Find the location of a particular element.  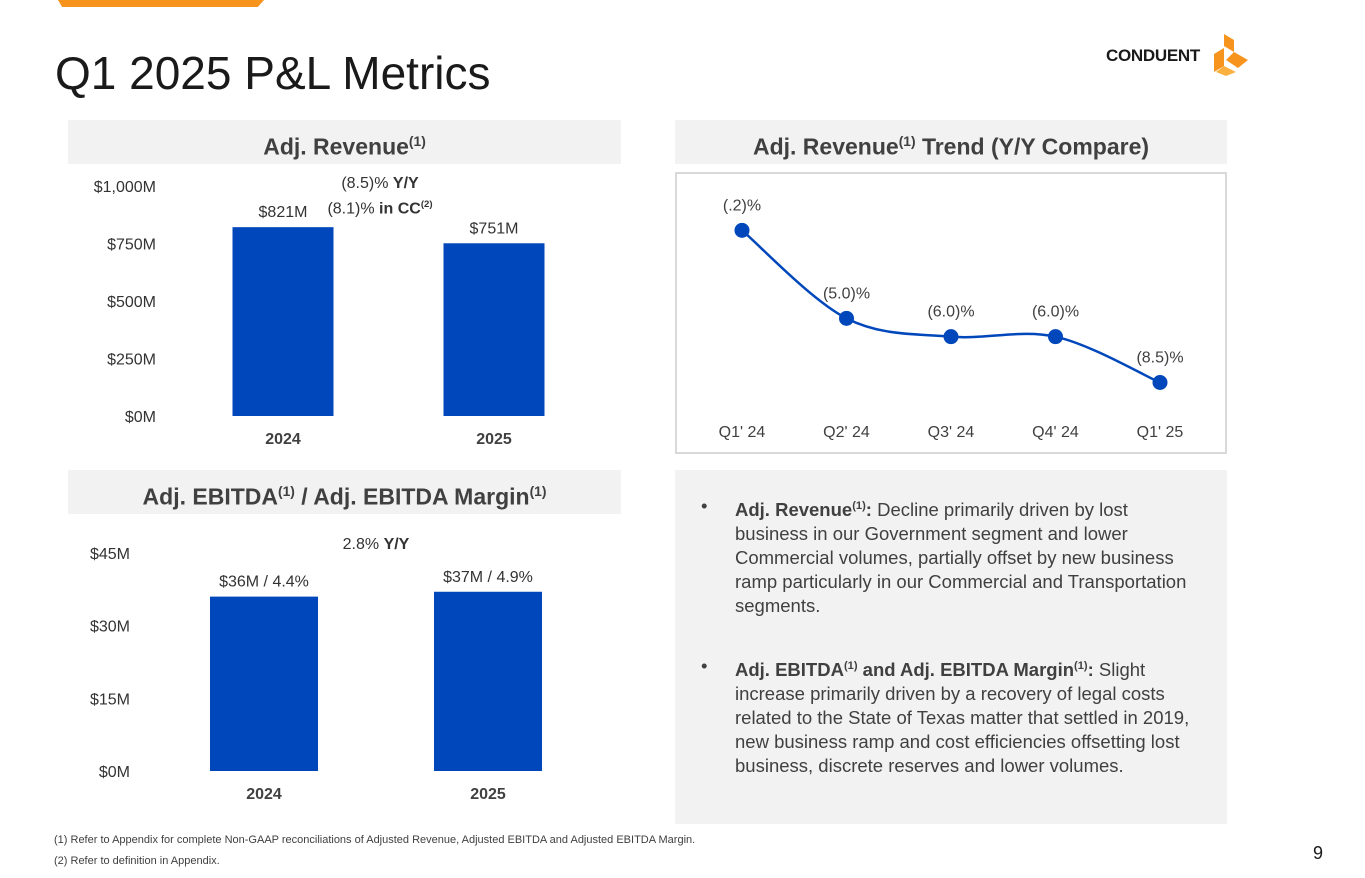

revenue-bar-2025 is located at coordinates (494, 329).